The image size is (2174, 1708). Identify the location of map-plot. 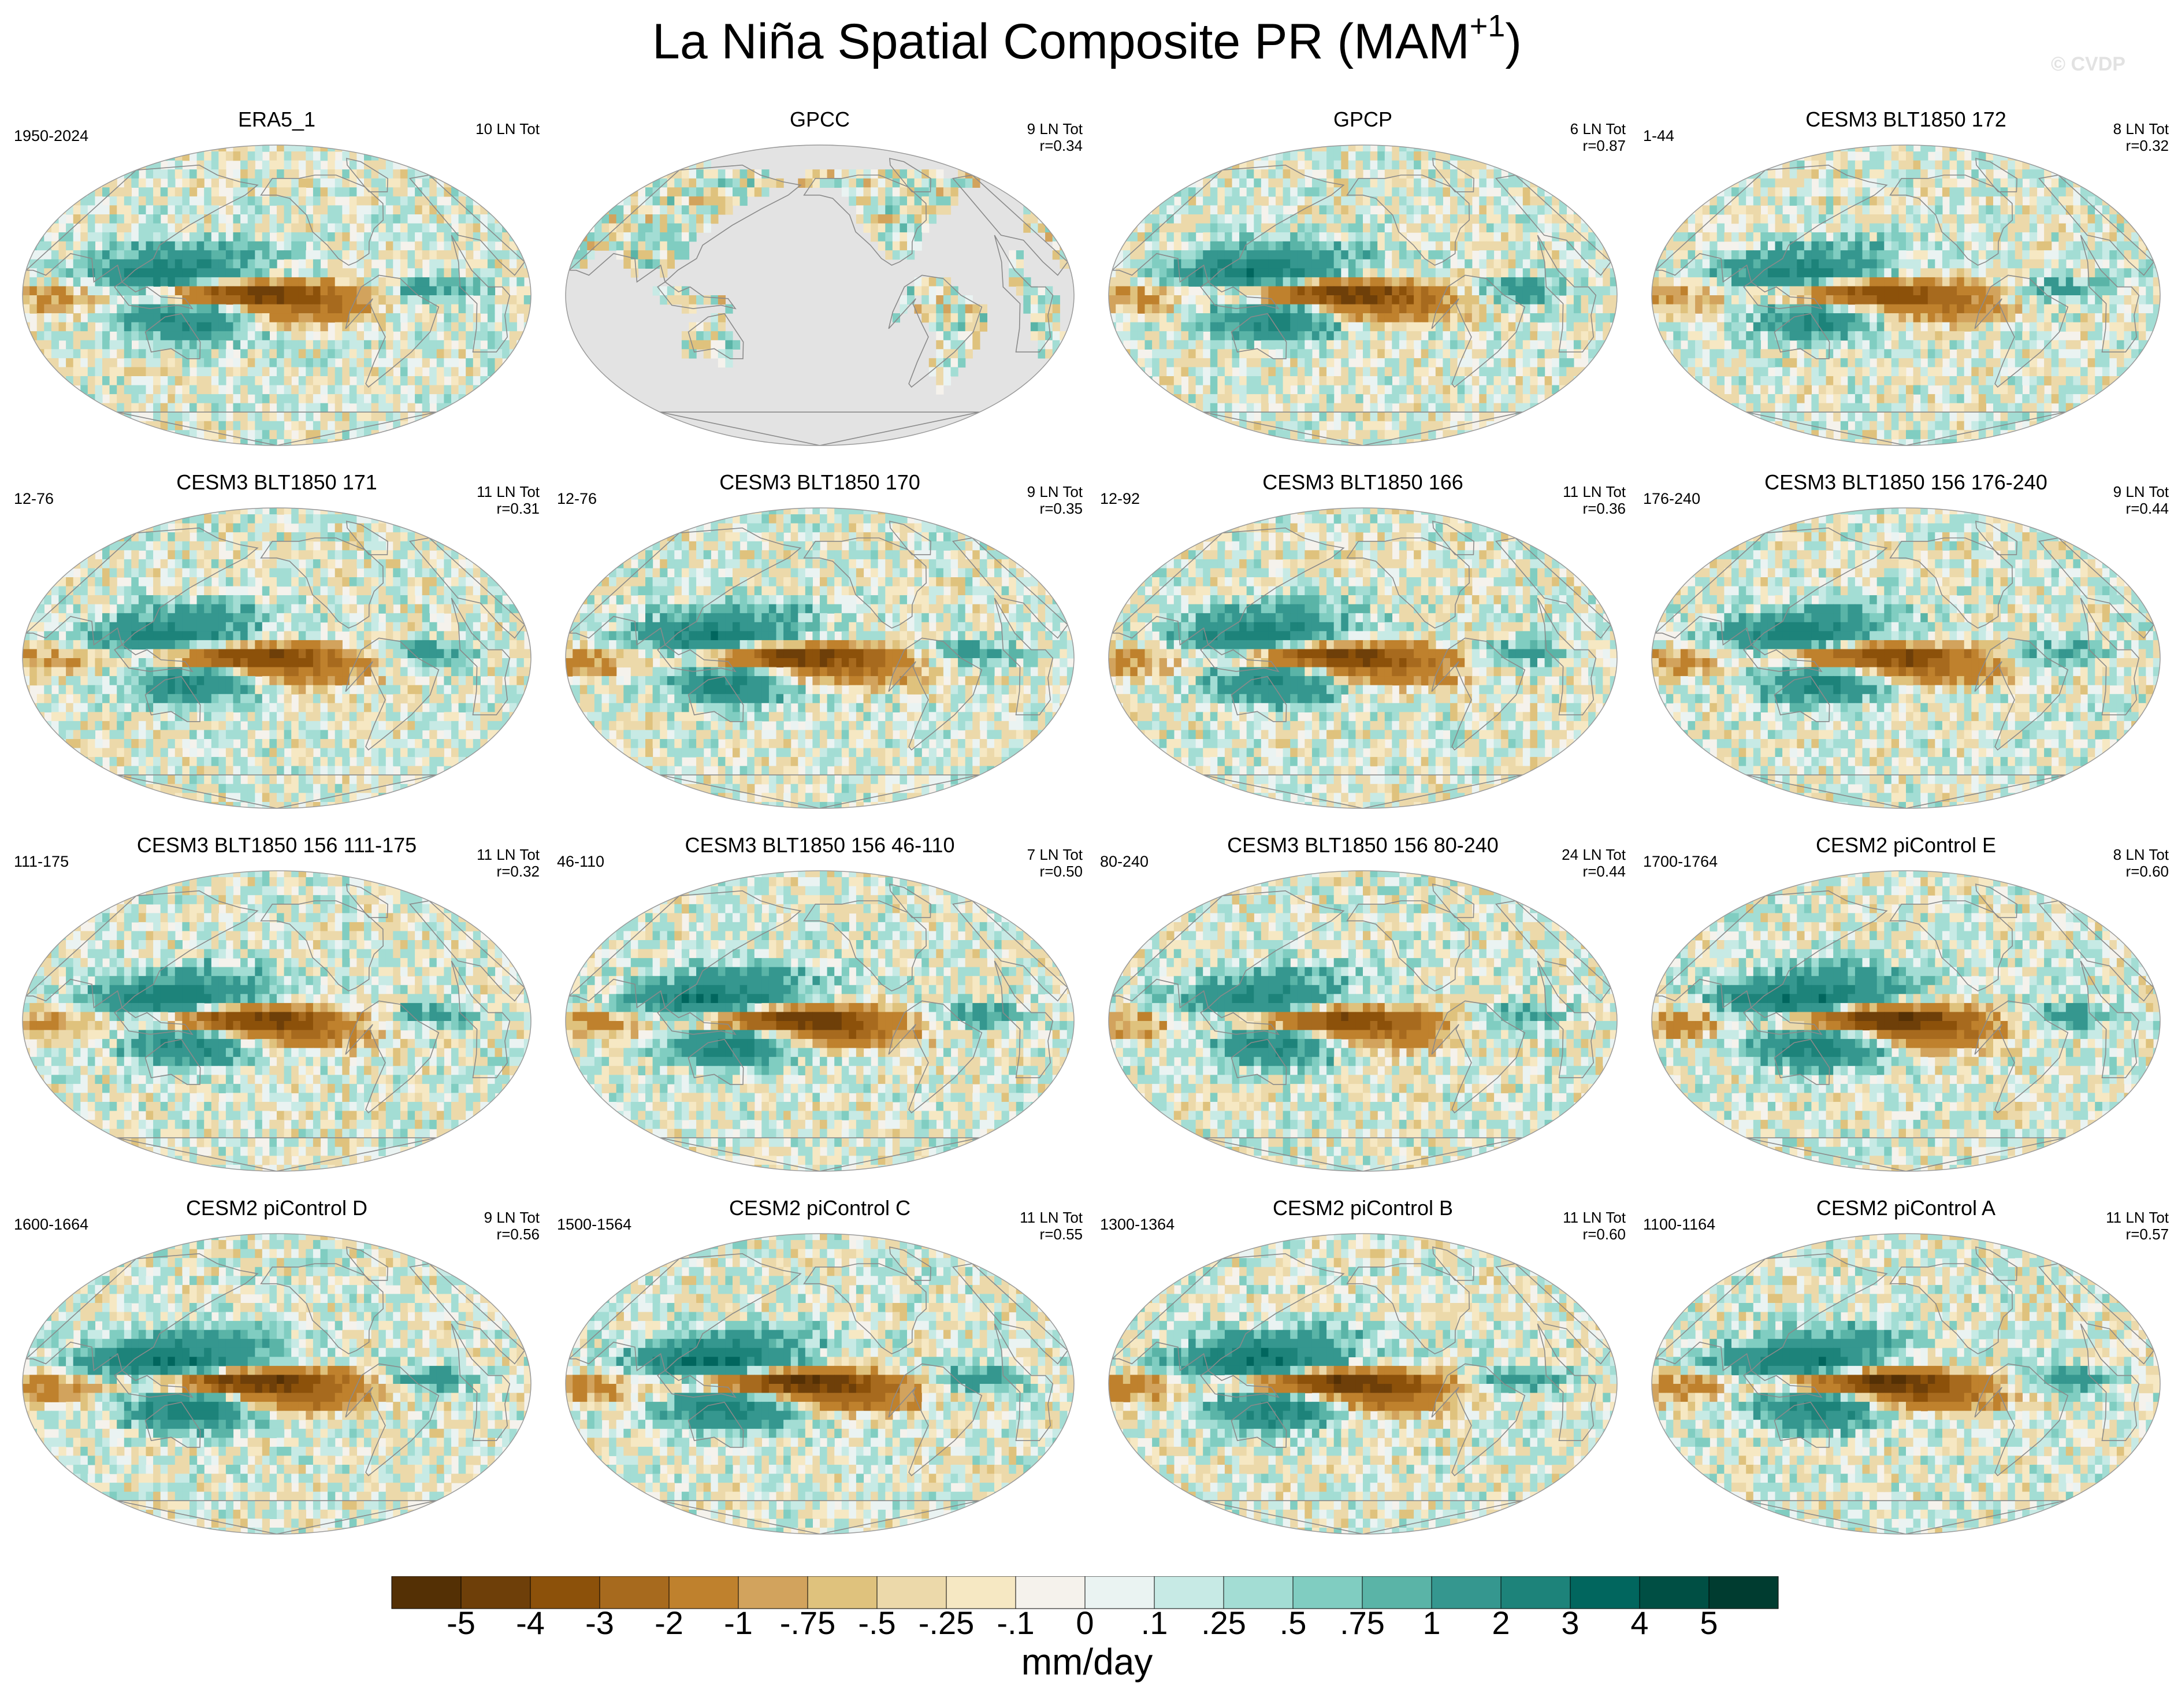
(1363, 289).